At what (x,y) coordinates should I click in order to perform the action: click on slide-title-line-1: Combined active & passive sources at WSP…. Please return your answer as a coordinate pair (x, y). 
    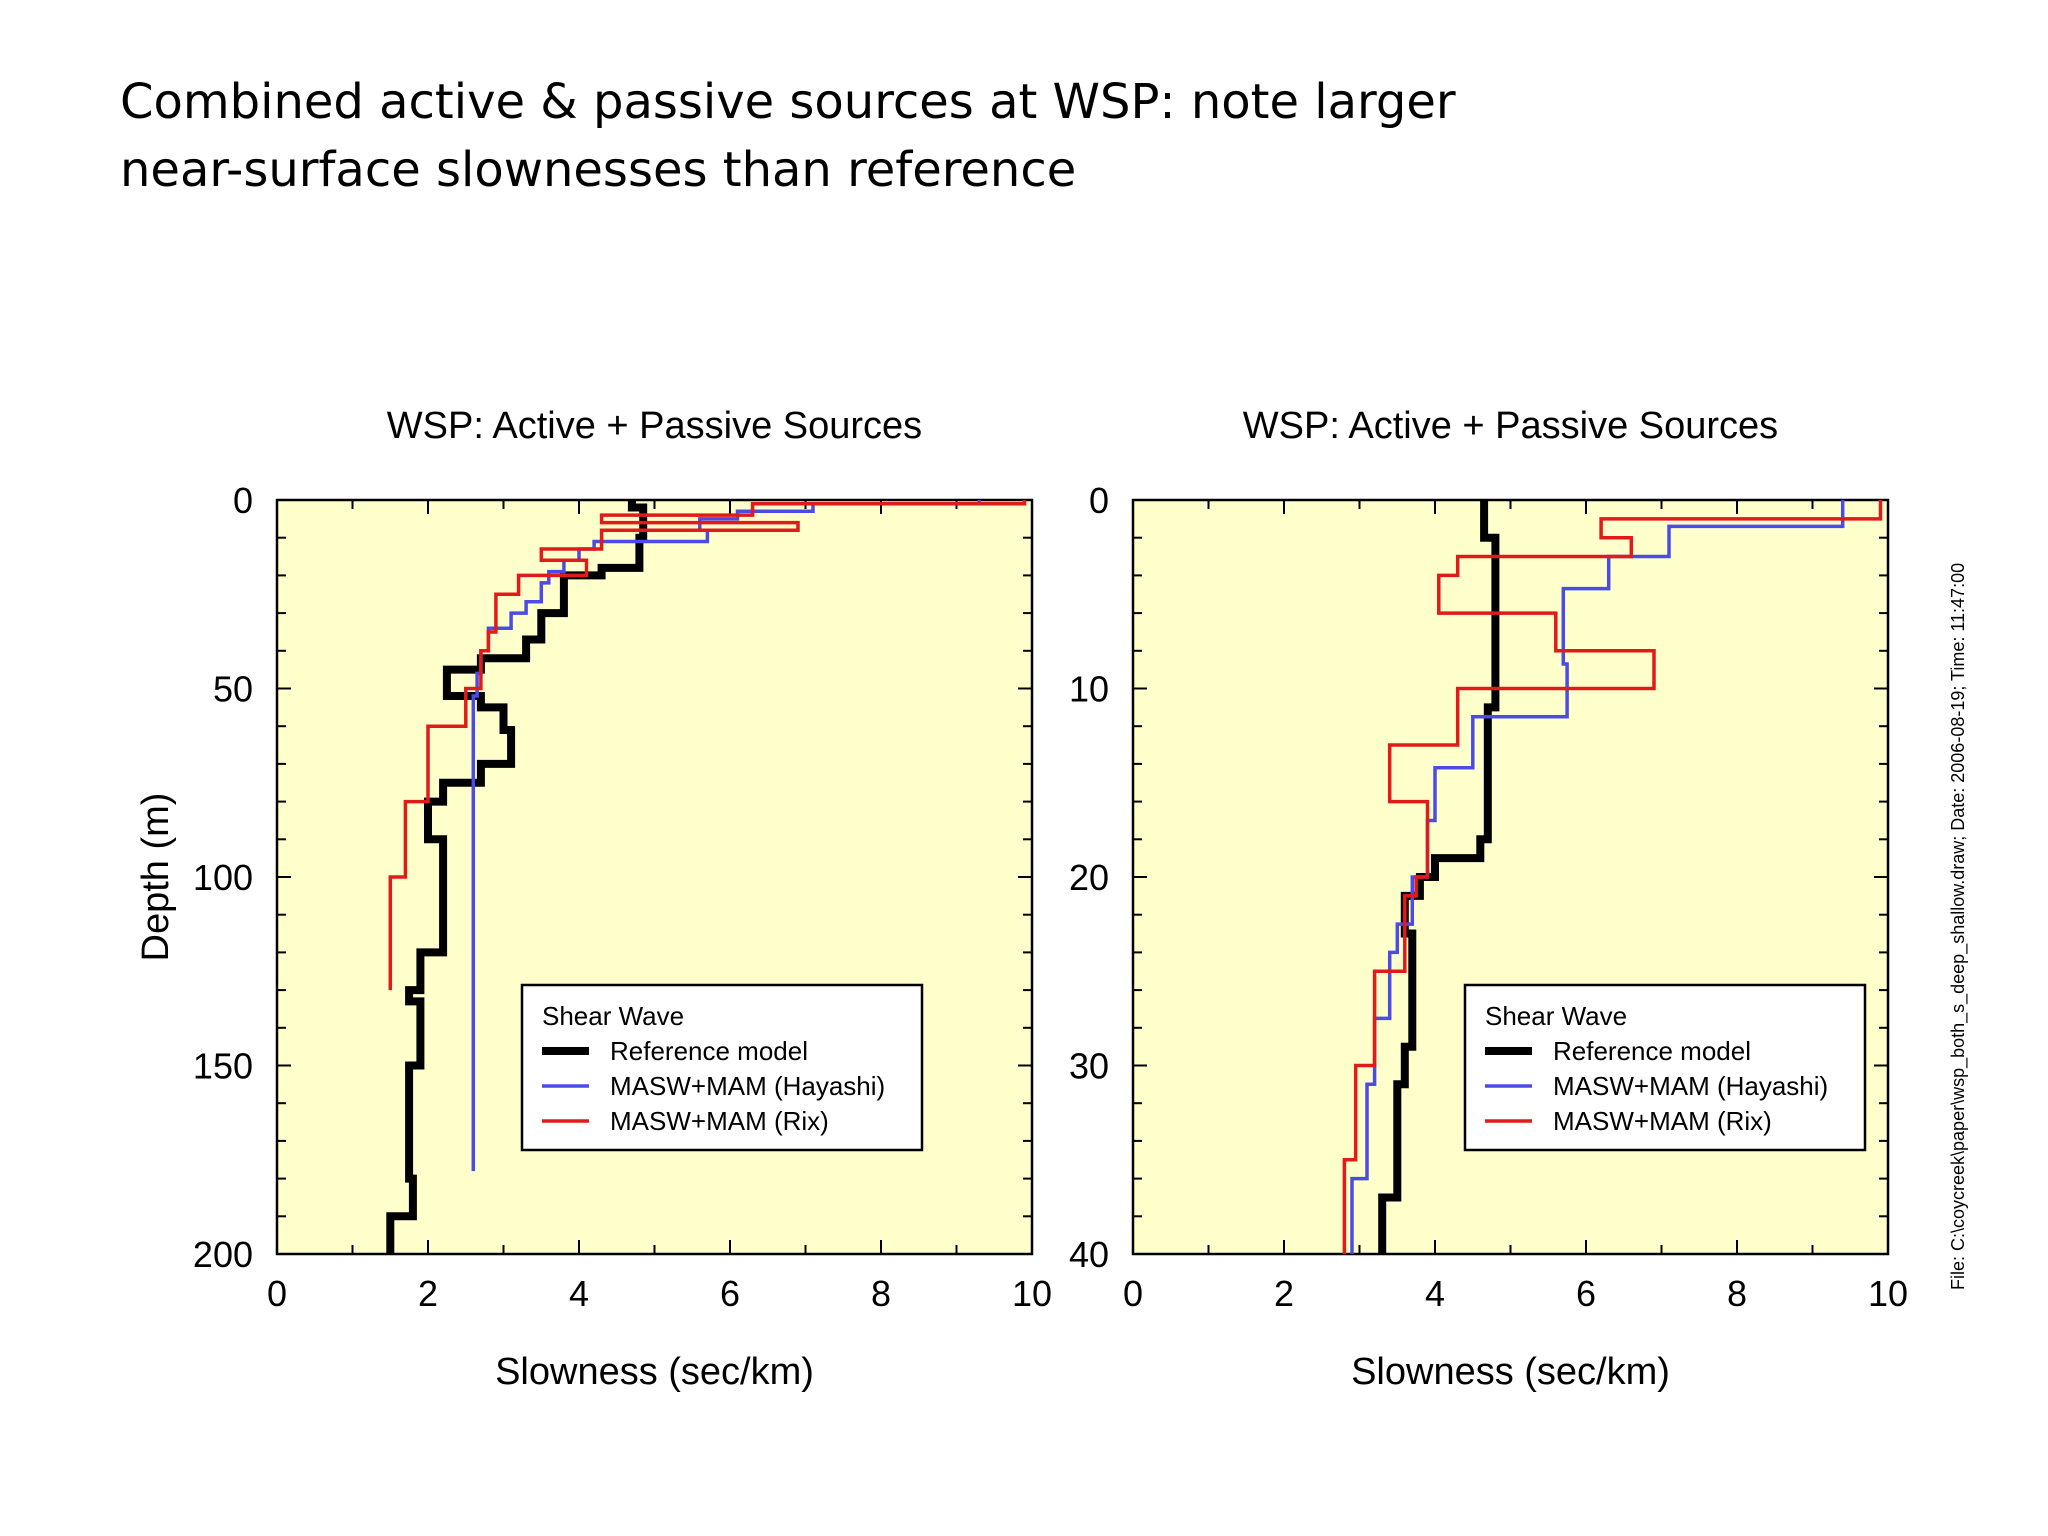
    Looking at the image, I should click on (788, 102).